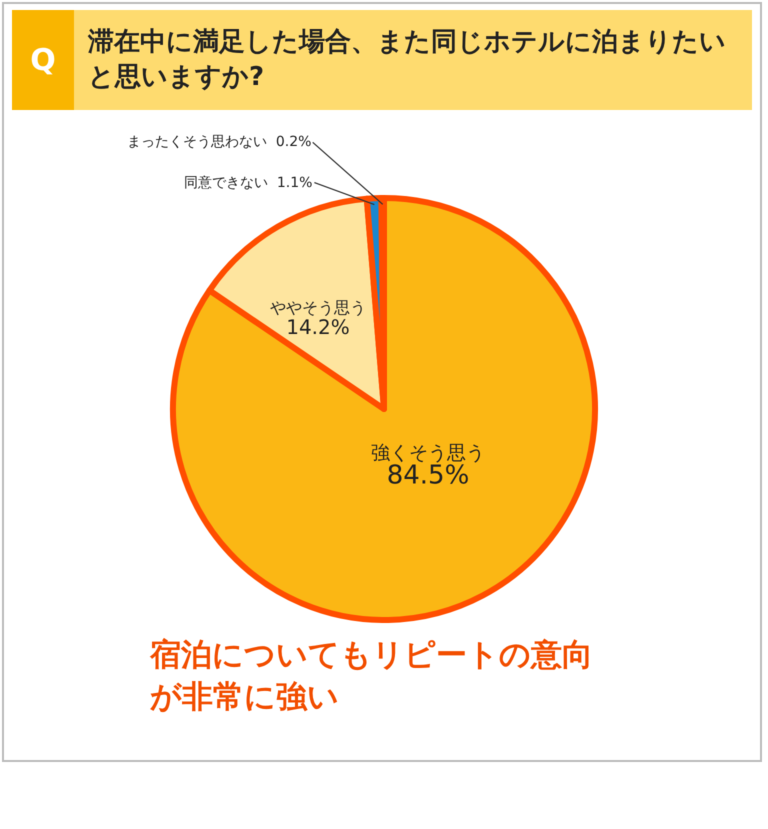  I want to click on slice-label: まったくそう思わない 0.2%, so click(219, 142).